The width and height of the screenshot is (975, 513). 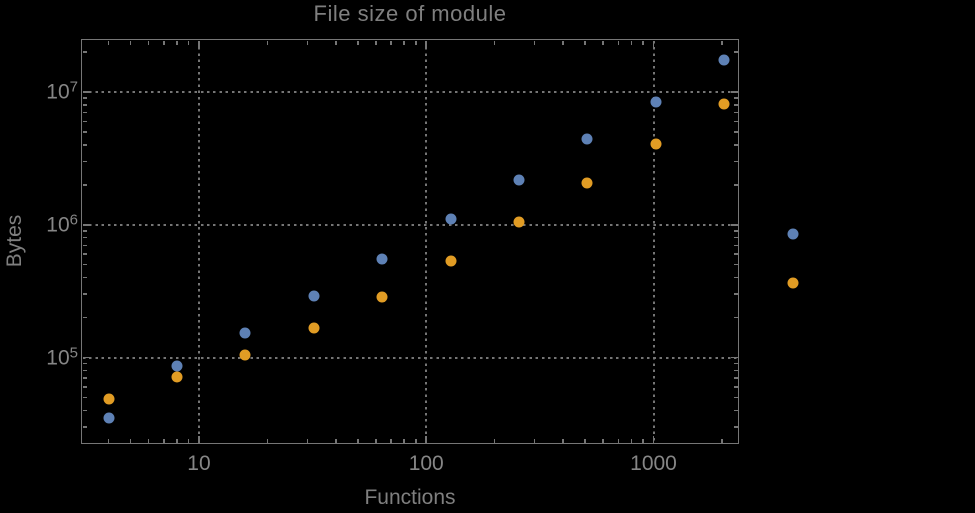 What do you see at coordinates (410, 13) in the screenshot?
I see `chart-title: File size of module` at bounding box center [410, 13].